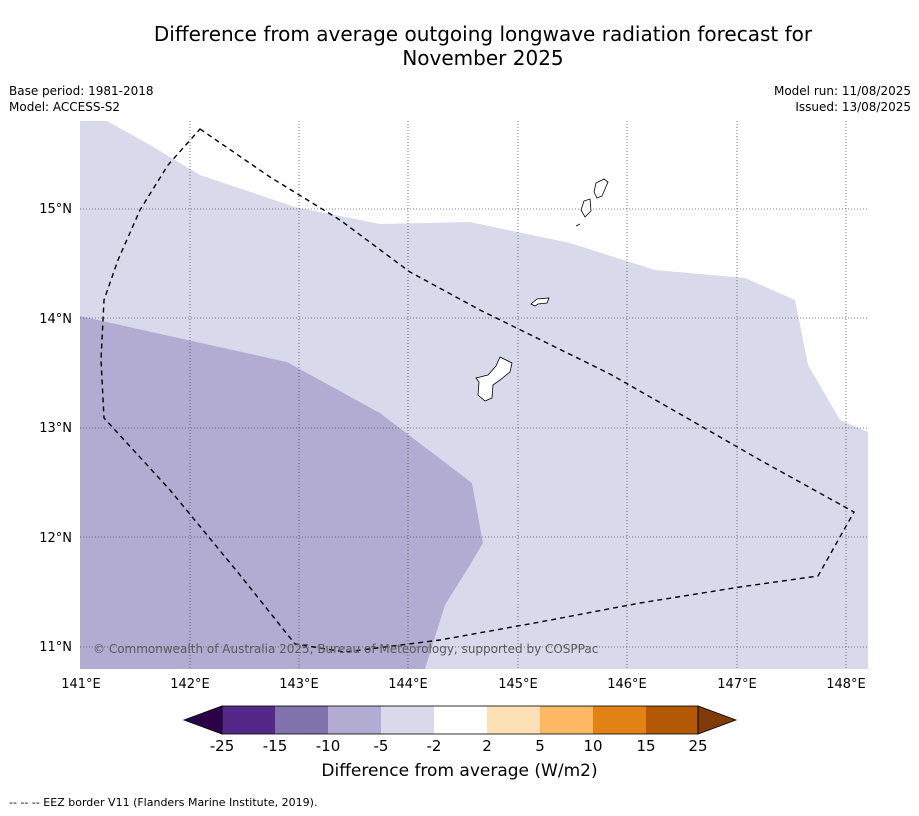 This screenshot has width=919, height=816. What do you see at coordinates (494, 379) in the screenshot?
I see `island-guam` at bounding box center [494, 379].